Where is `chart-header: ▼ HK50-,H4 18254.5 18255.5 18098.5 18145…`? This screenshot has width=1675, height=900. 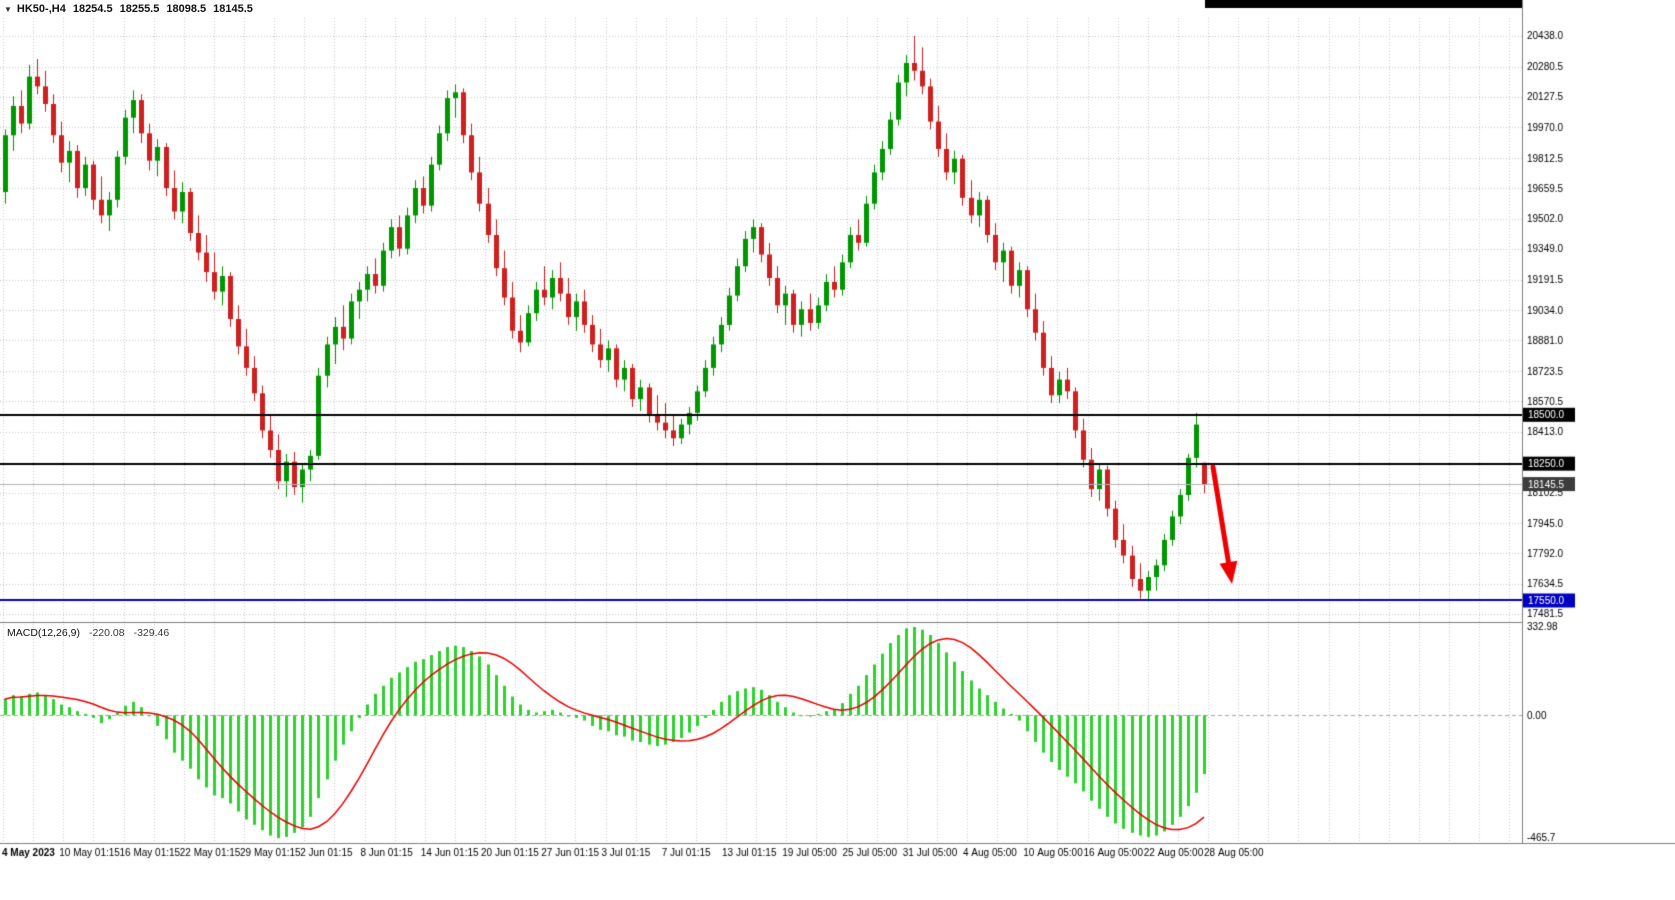 chart-header: ▼ HK50-,H4 18254.5 18255.5 18098.5 18145… is located at coordinates (128, 9).